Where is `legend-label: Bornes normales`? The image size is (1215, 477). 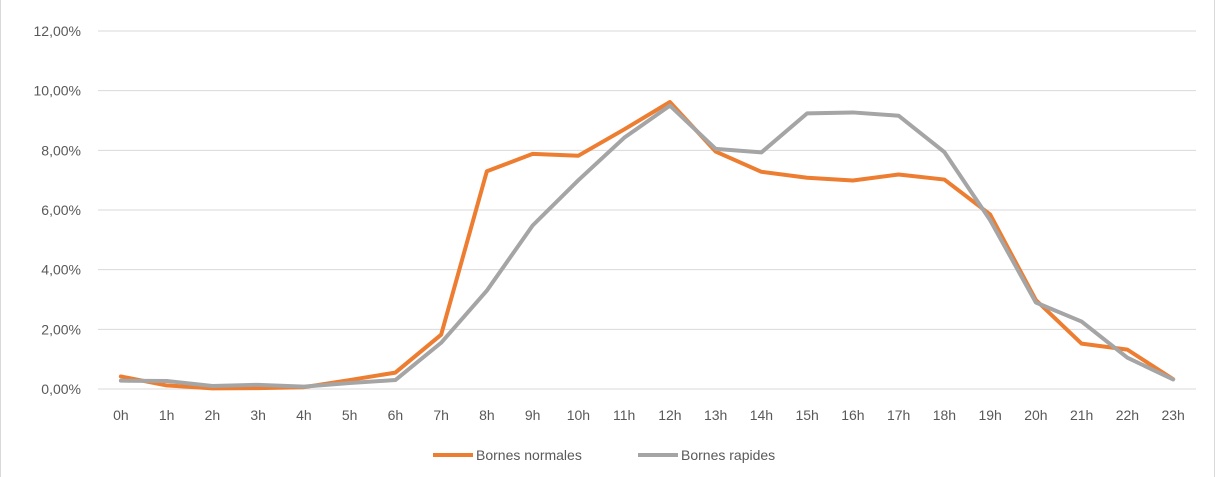 legend-label: Bornes normales is located at coordinates (529, 455).